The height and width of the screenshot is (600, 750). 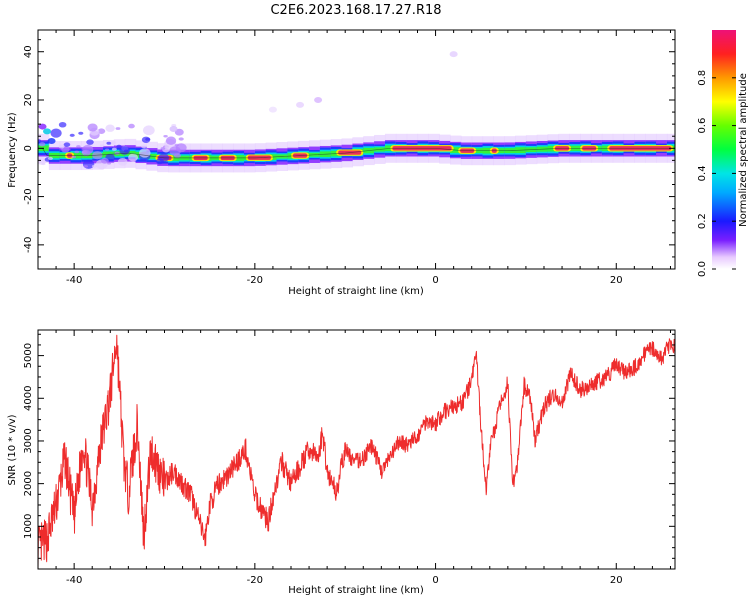 I want to click on spectrogram-ytick-label: -20, so click(x=28, y=196).